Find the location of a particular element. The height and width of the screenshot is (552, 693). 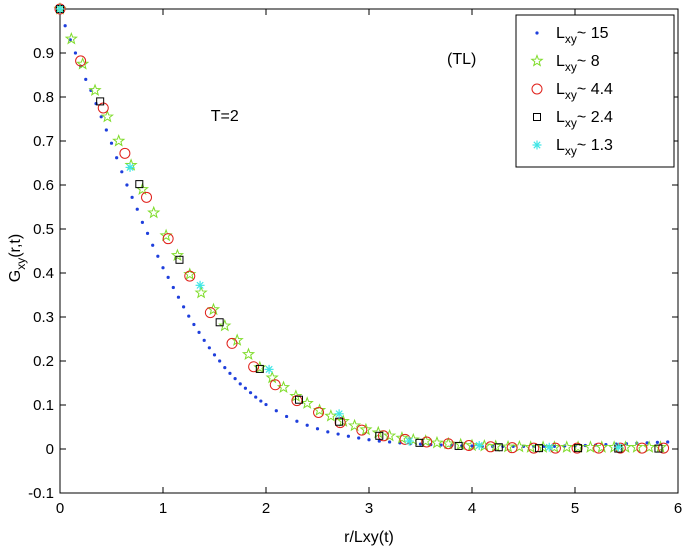

y-tick-label: 0.5 is located at coordinates (43, 229).